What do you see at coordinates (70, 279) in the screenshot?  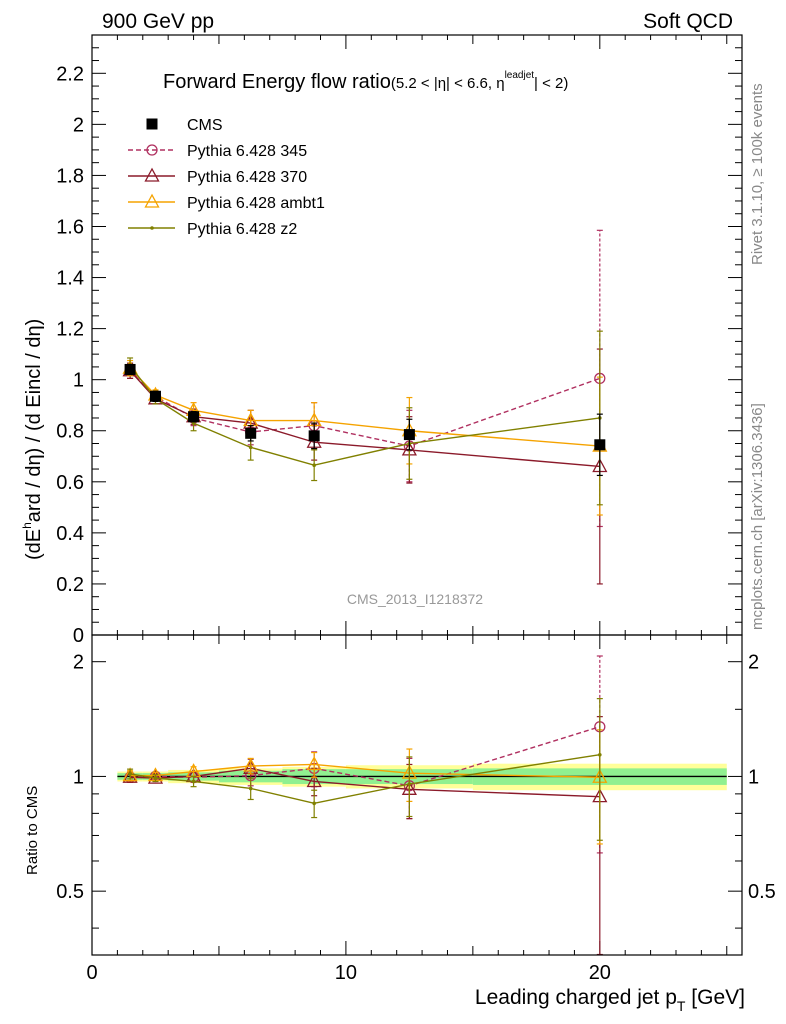 I see `main-ytick-label: 1.4` at bounding box center [70, 279].